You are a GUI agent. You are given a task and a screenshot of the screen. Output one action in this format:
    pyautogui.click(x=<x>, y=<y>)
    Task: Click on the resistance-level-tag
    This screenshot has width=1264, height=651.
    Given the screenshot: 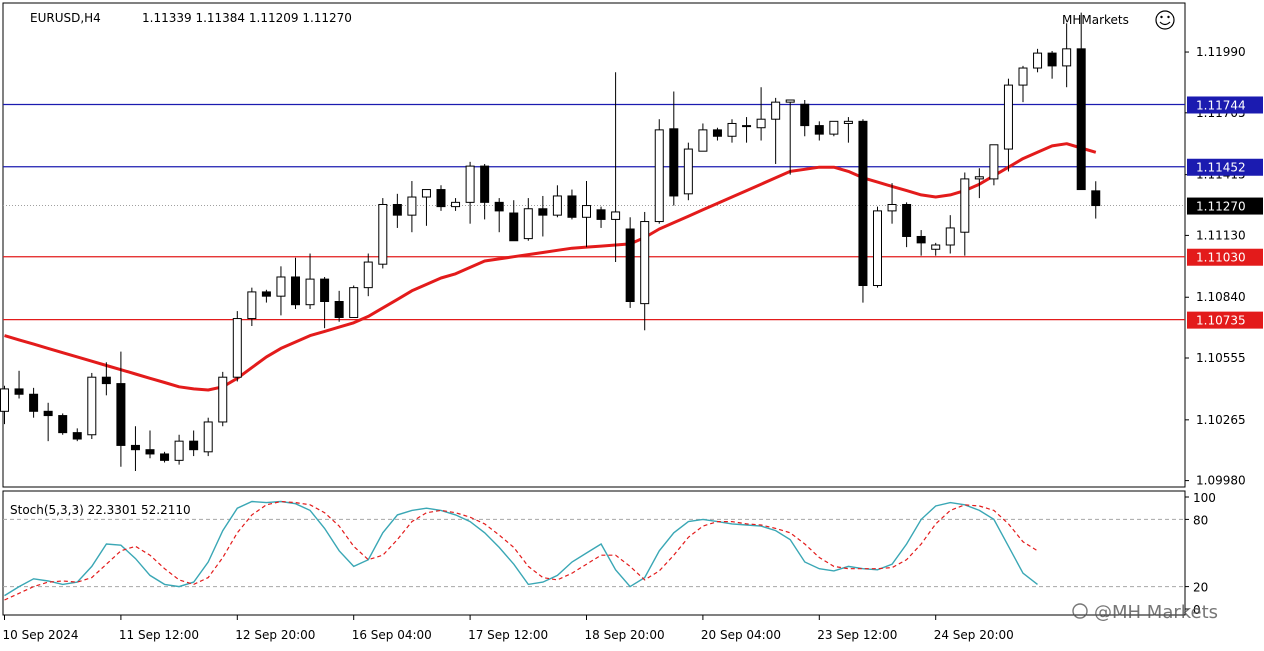 What is the action you would take?
    pyautogui.click(x=1225, y=167)
    